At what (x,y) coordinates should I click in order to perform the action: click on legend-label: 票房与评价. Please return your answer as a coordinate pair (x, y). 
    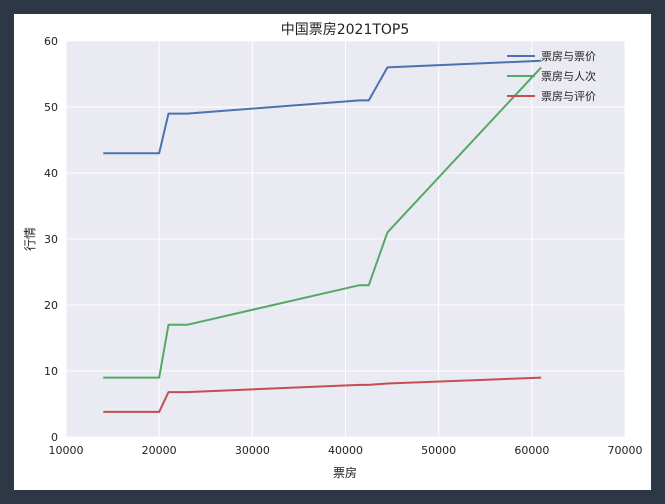
    Looking at the image, I should click on (568, 96).